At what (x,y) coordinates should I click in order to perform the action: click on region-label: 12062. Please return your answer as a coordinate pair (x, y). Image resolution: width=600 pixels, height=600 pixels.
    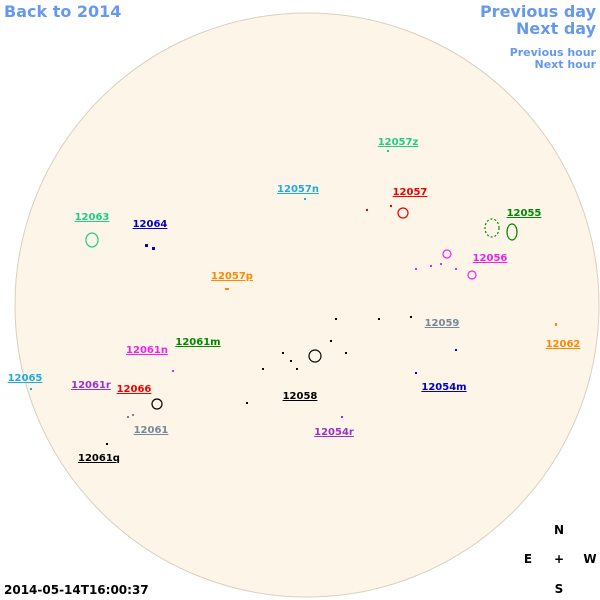
    Looking at the image, I should click on (563, 344).